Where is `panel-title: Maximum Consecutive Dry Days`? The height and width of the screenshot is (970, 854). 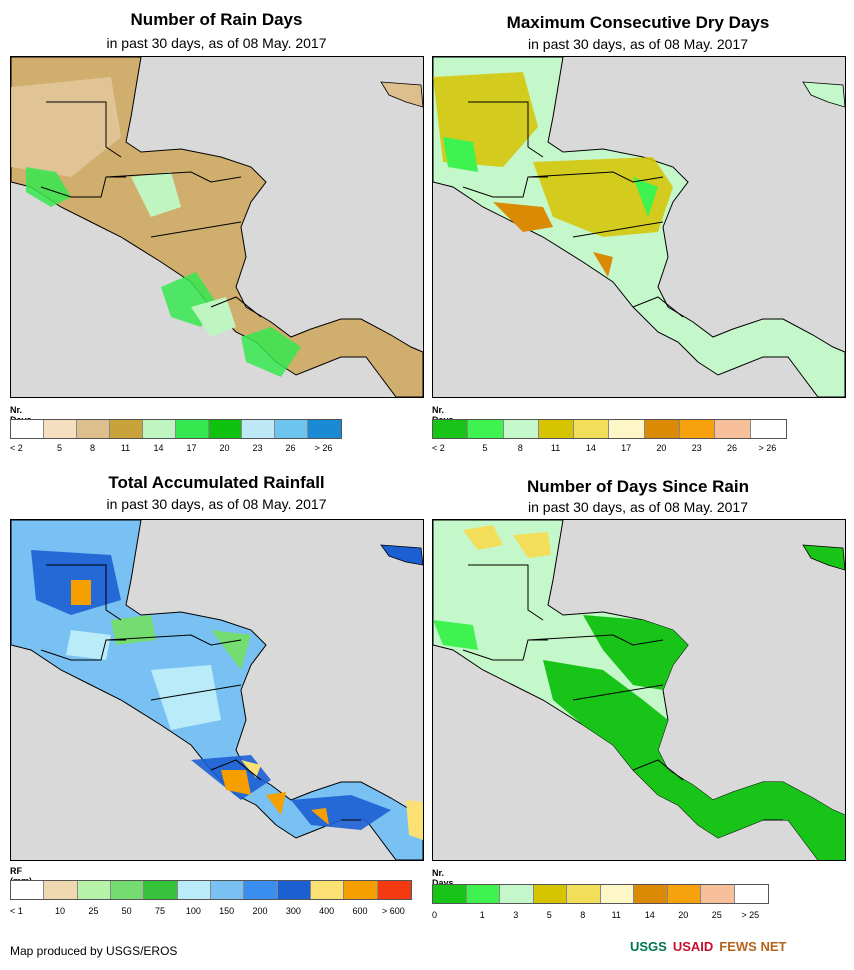 panel-title: Maximum Consecutive Dry Days is located at coordinates (638, 22).